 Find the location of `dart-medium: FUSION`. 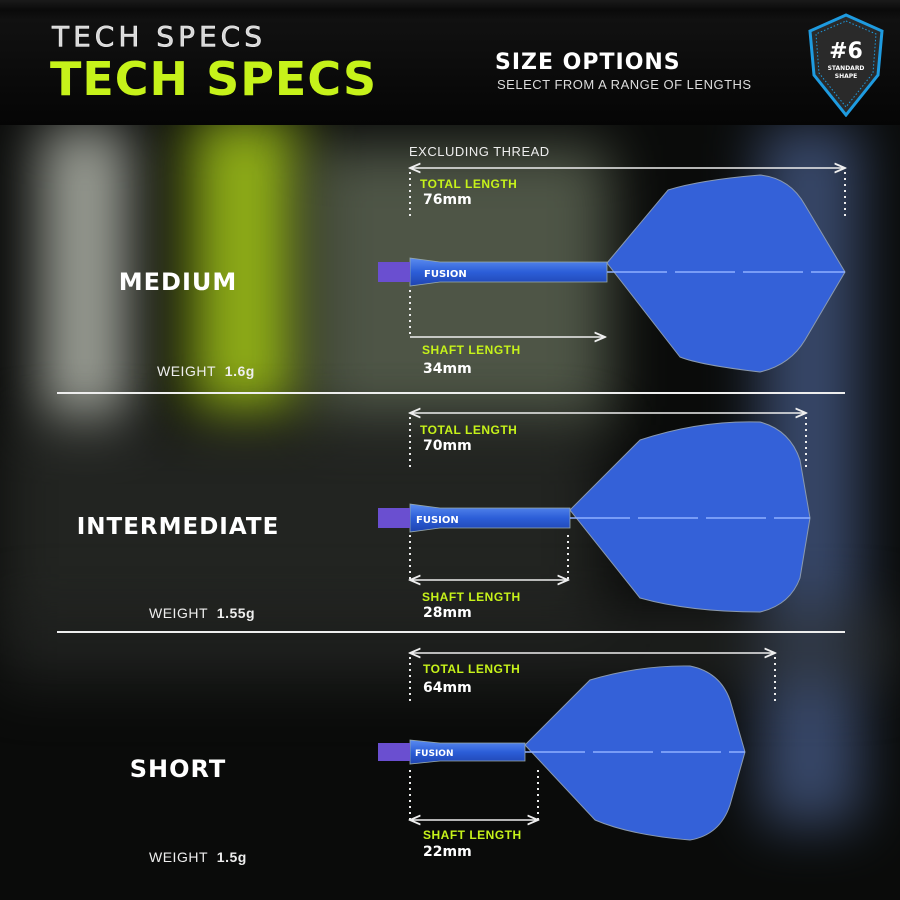

dart-medium: FUSION is located at coordinates (611, 270).